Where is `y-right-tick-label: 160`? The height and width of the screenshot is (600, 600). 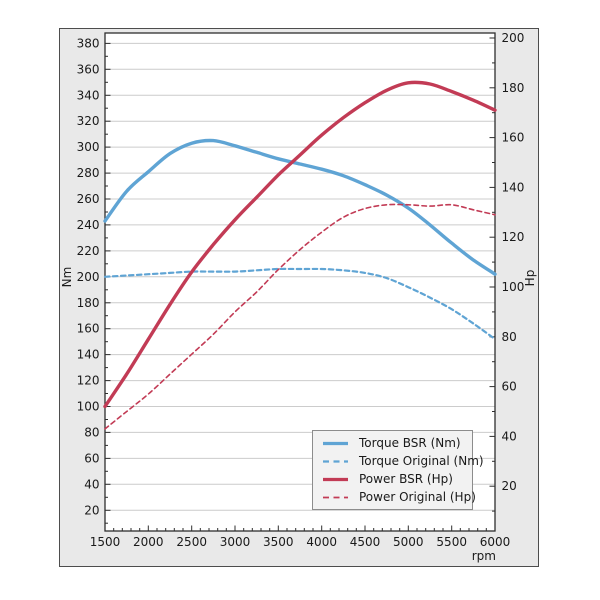
y-right-tick-label: 160 is located at coordinates (513, 138).